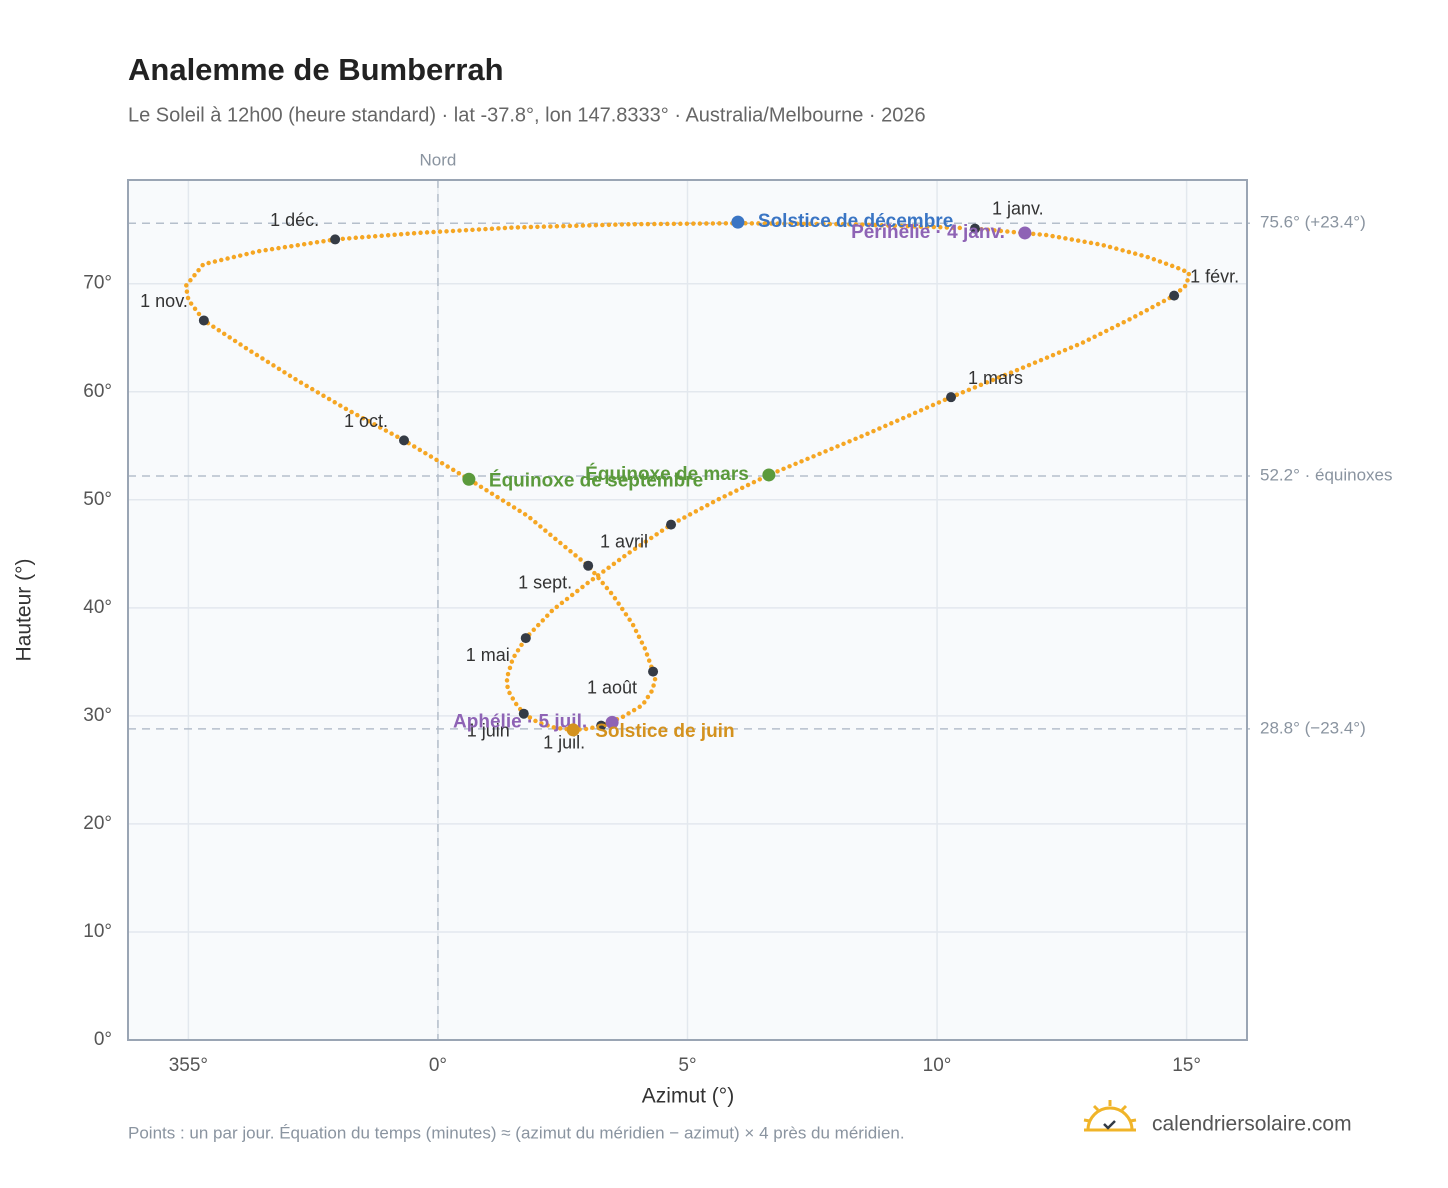 Image resolution: width=1448 pixels, height=1188 pixels. I want to click on x-axis-label: Azimut (°), so click(688, 1096).